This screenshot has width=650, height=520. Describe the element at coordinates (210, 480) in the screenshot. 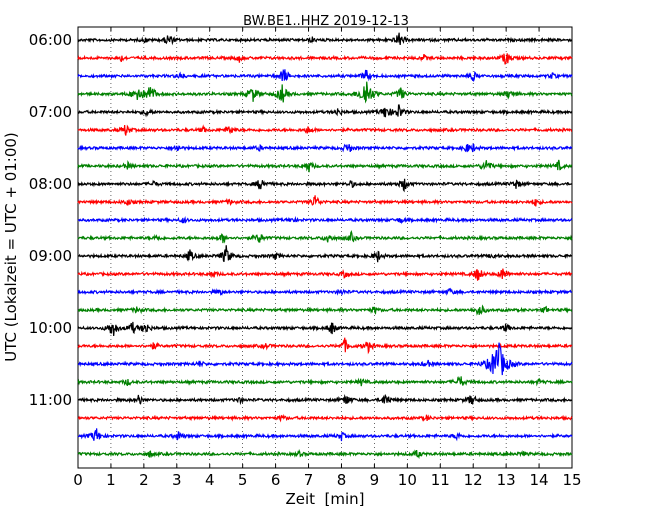

I see `x-tick-label: 4` at that location.